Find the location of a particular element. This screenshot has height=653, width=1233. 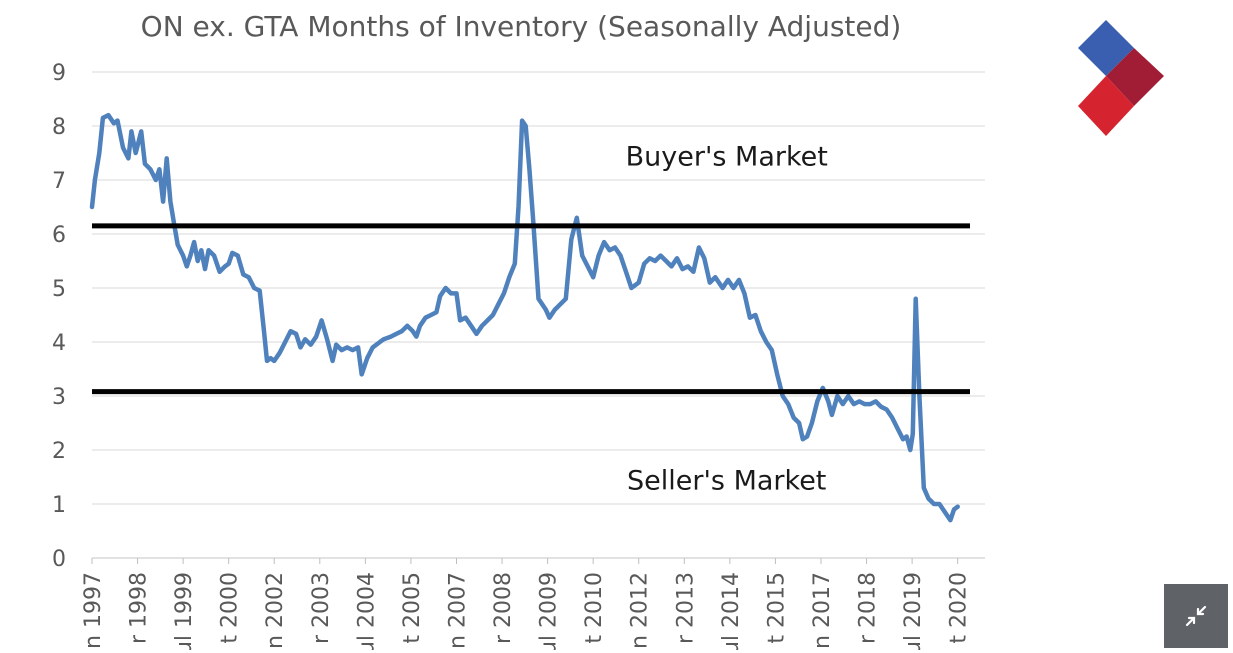

x-tick-label: n 2012 is located at coordinates (640, 610).